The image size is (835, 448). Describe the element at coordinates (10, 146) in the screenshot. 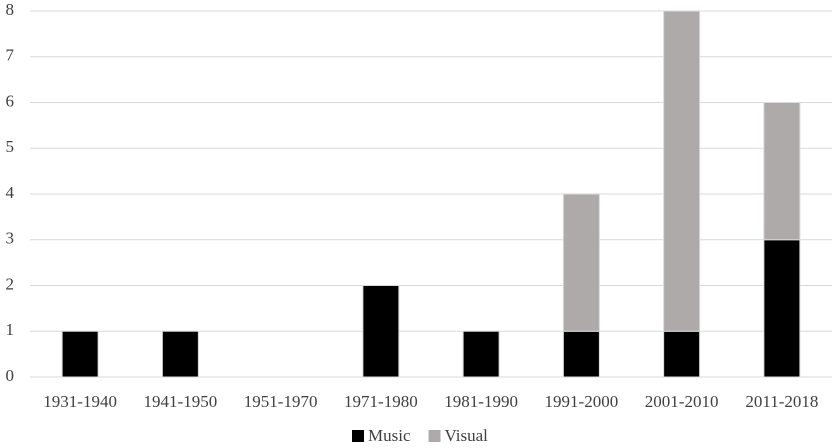

I see `y-tick-label: 5` at that location.